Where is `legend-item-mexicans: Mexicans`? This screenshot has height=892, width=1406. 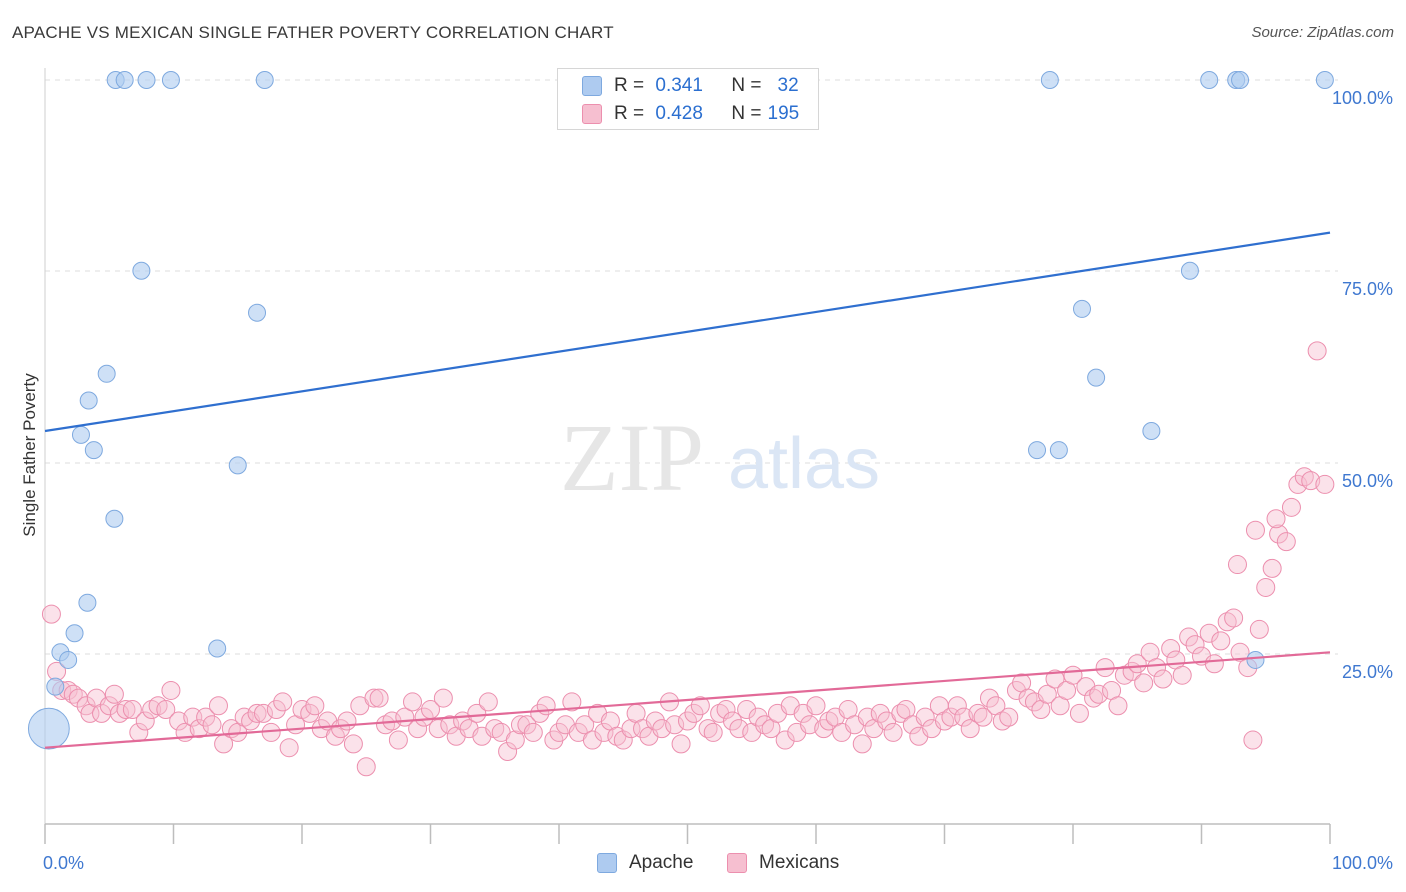 legend-item-mexicans: Mexicans is located at coordinates (783, 863).